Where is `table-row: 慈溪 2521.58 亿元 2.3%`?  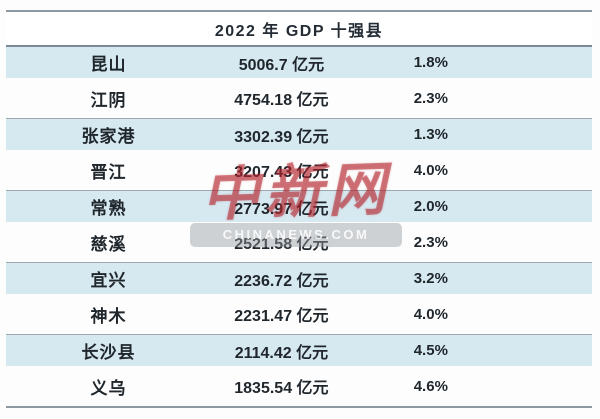
table-row: 慈溪 2521.58 亿元 2.3% is located at coordinates (299, 242).